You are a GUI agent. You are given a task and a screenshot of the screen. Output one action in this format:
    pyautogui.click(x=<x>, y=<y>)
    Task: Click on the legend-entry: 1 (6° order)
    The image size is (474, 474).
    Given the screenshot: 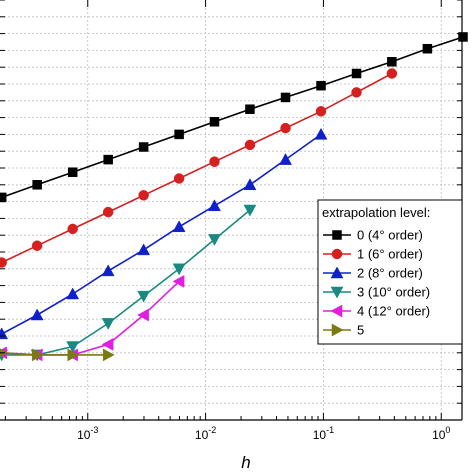 What is the action you would take?
    pyautogui.click(x=373, y=254)
    